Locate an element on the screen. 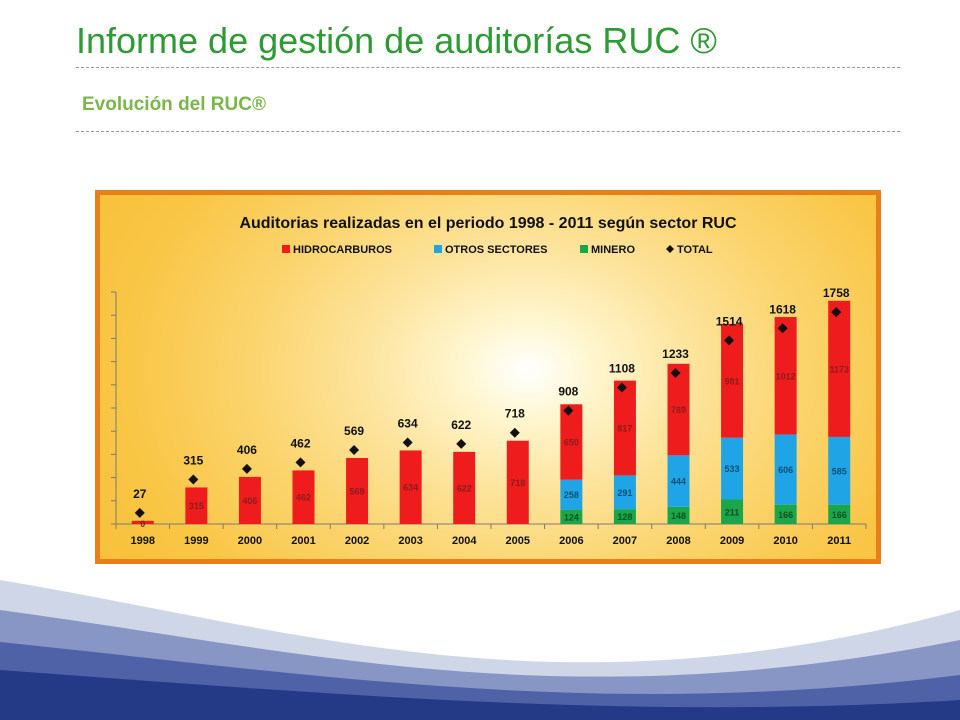 The width and height of the screenshot is (960, 720). bar-value-label: 462 is located at coordinates (303, 498).